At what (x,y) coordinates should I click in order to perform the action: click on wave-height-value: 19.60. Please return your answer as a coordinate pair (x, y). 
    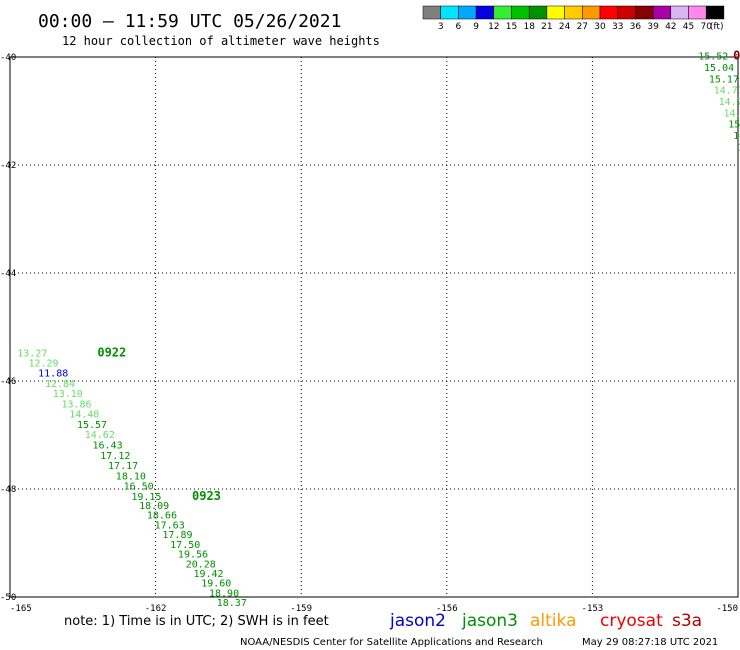
    Looking at the image, I should click on (216, 584).